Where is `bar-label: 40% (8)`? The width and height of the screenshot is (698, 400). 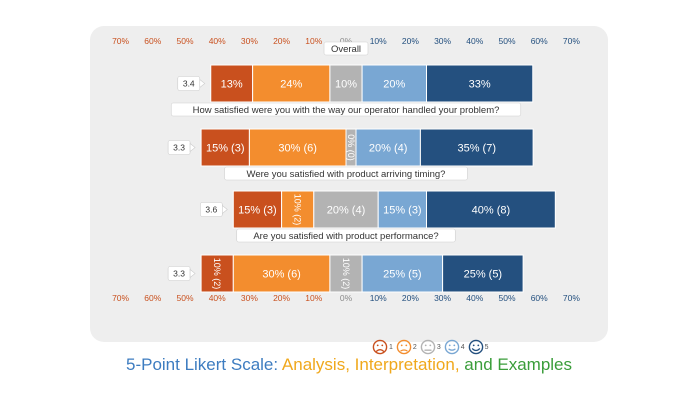
bar-label: 40% (8) is located at coordinates (491, 211).